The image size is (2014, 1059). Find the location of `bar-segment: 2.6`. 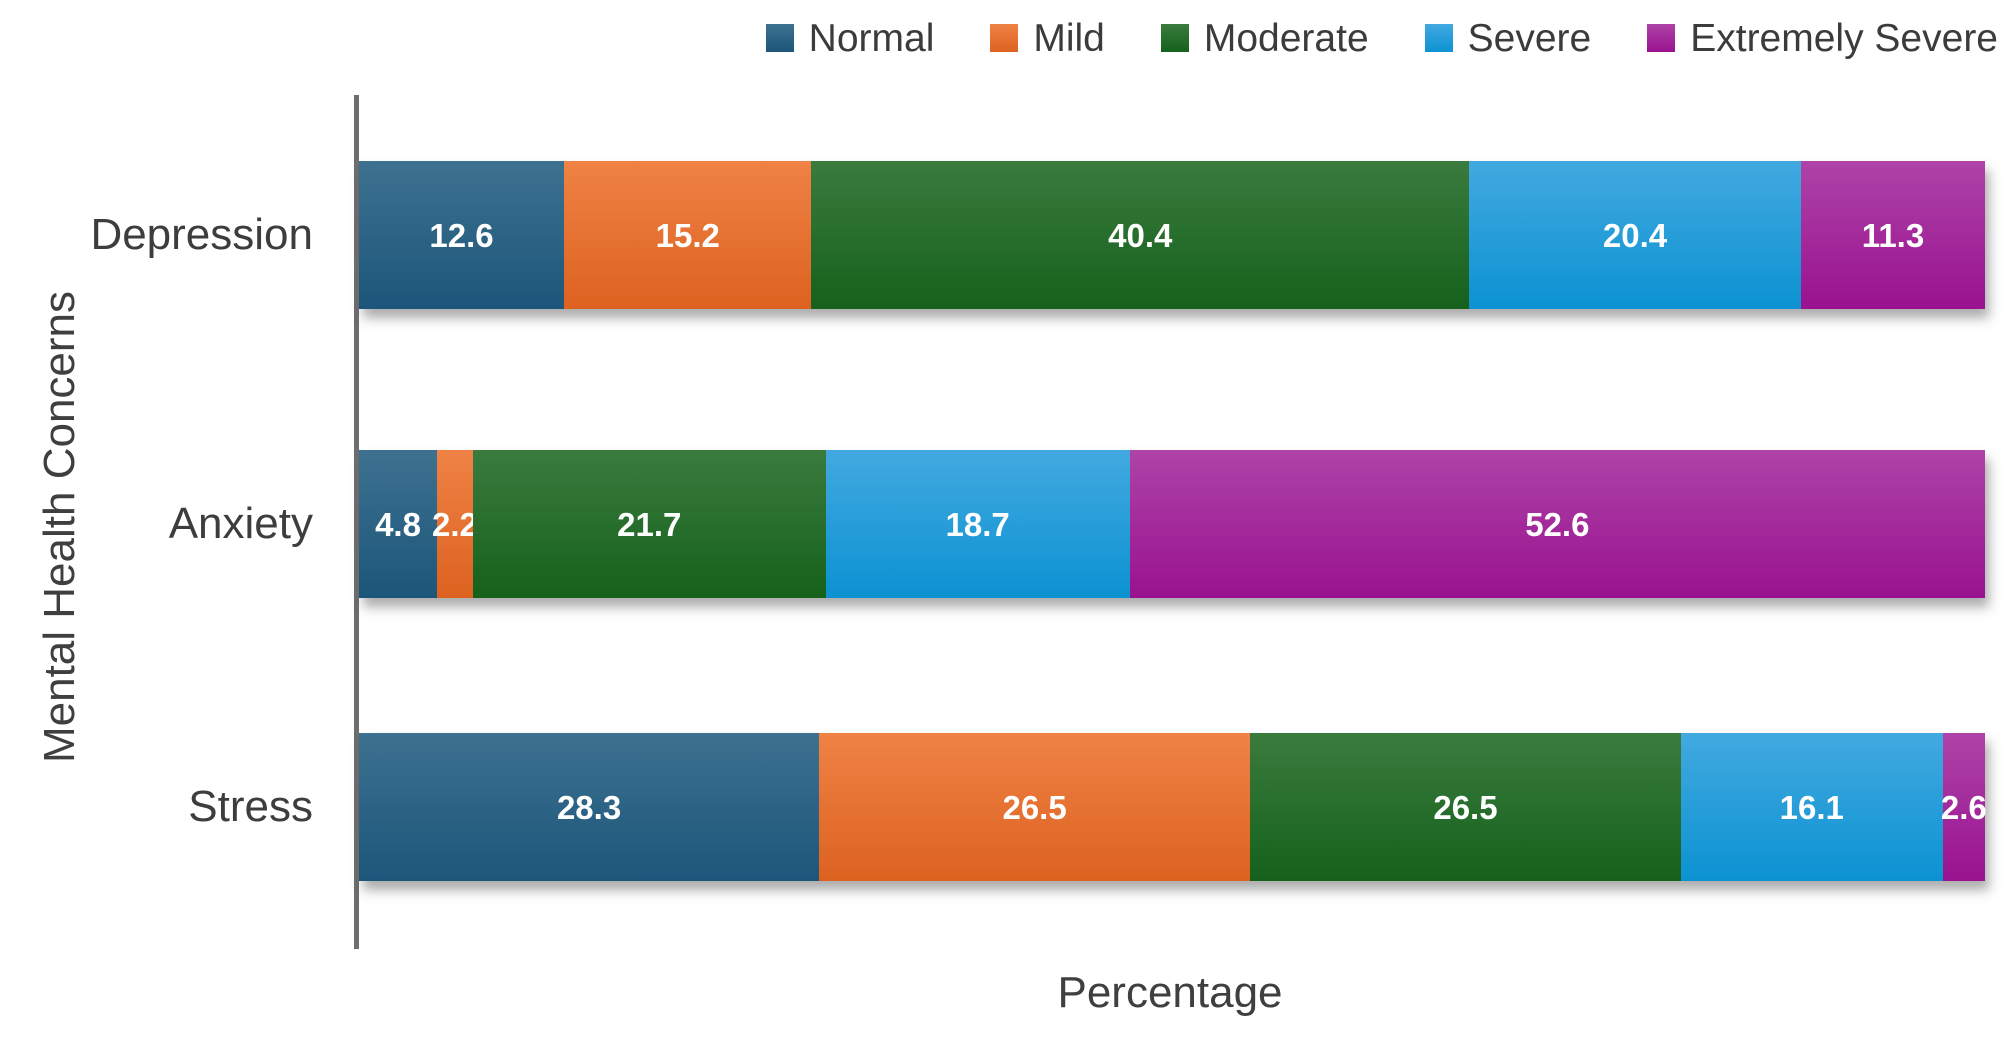

bar-segment: 2.6 is located at coordinates (1963, 807).